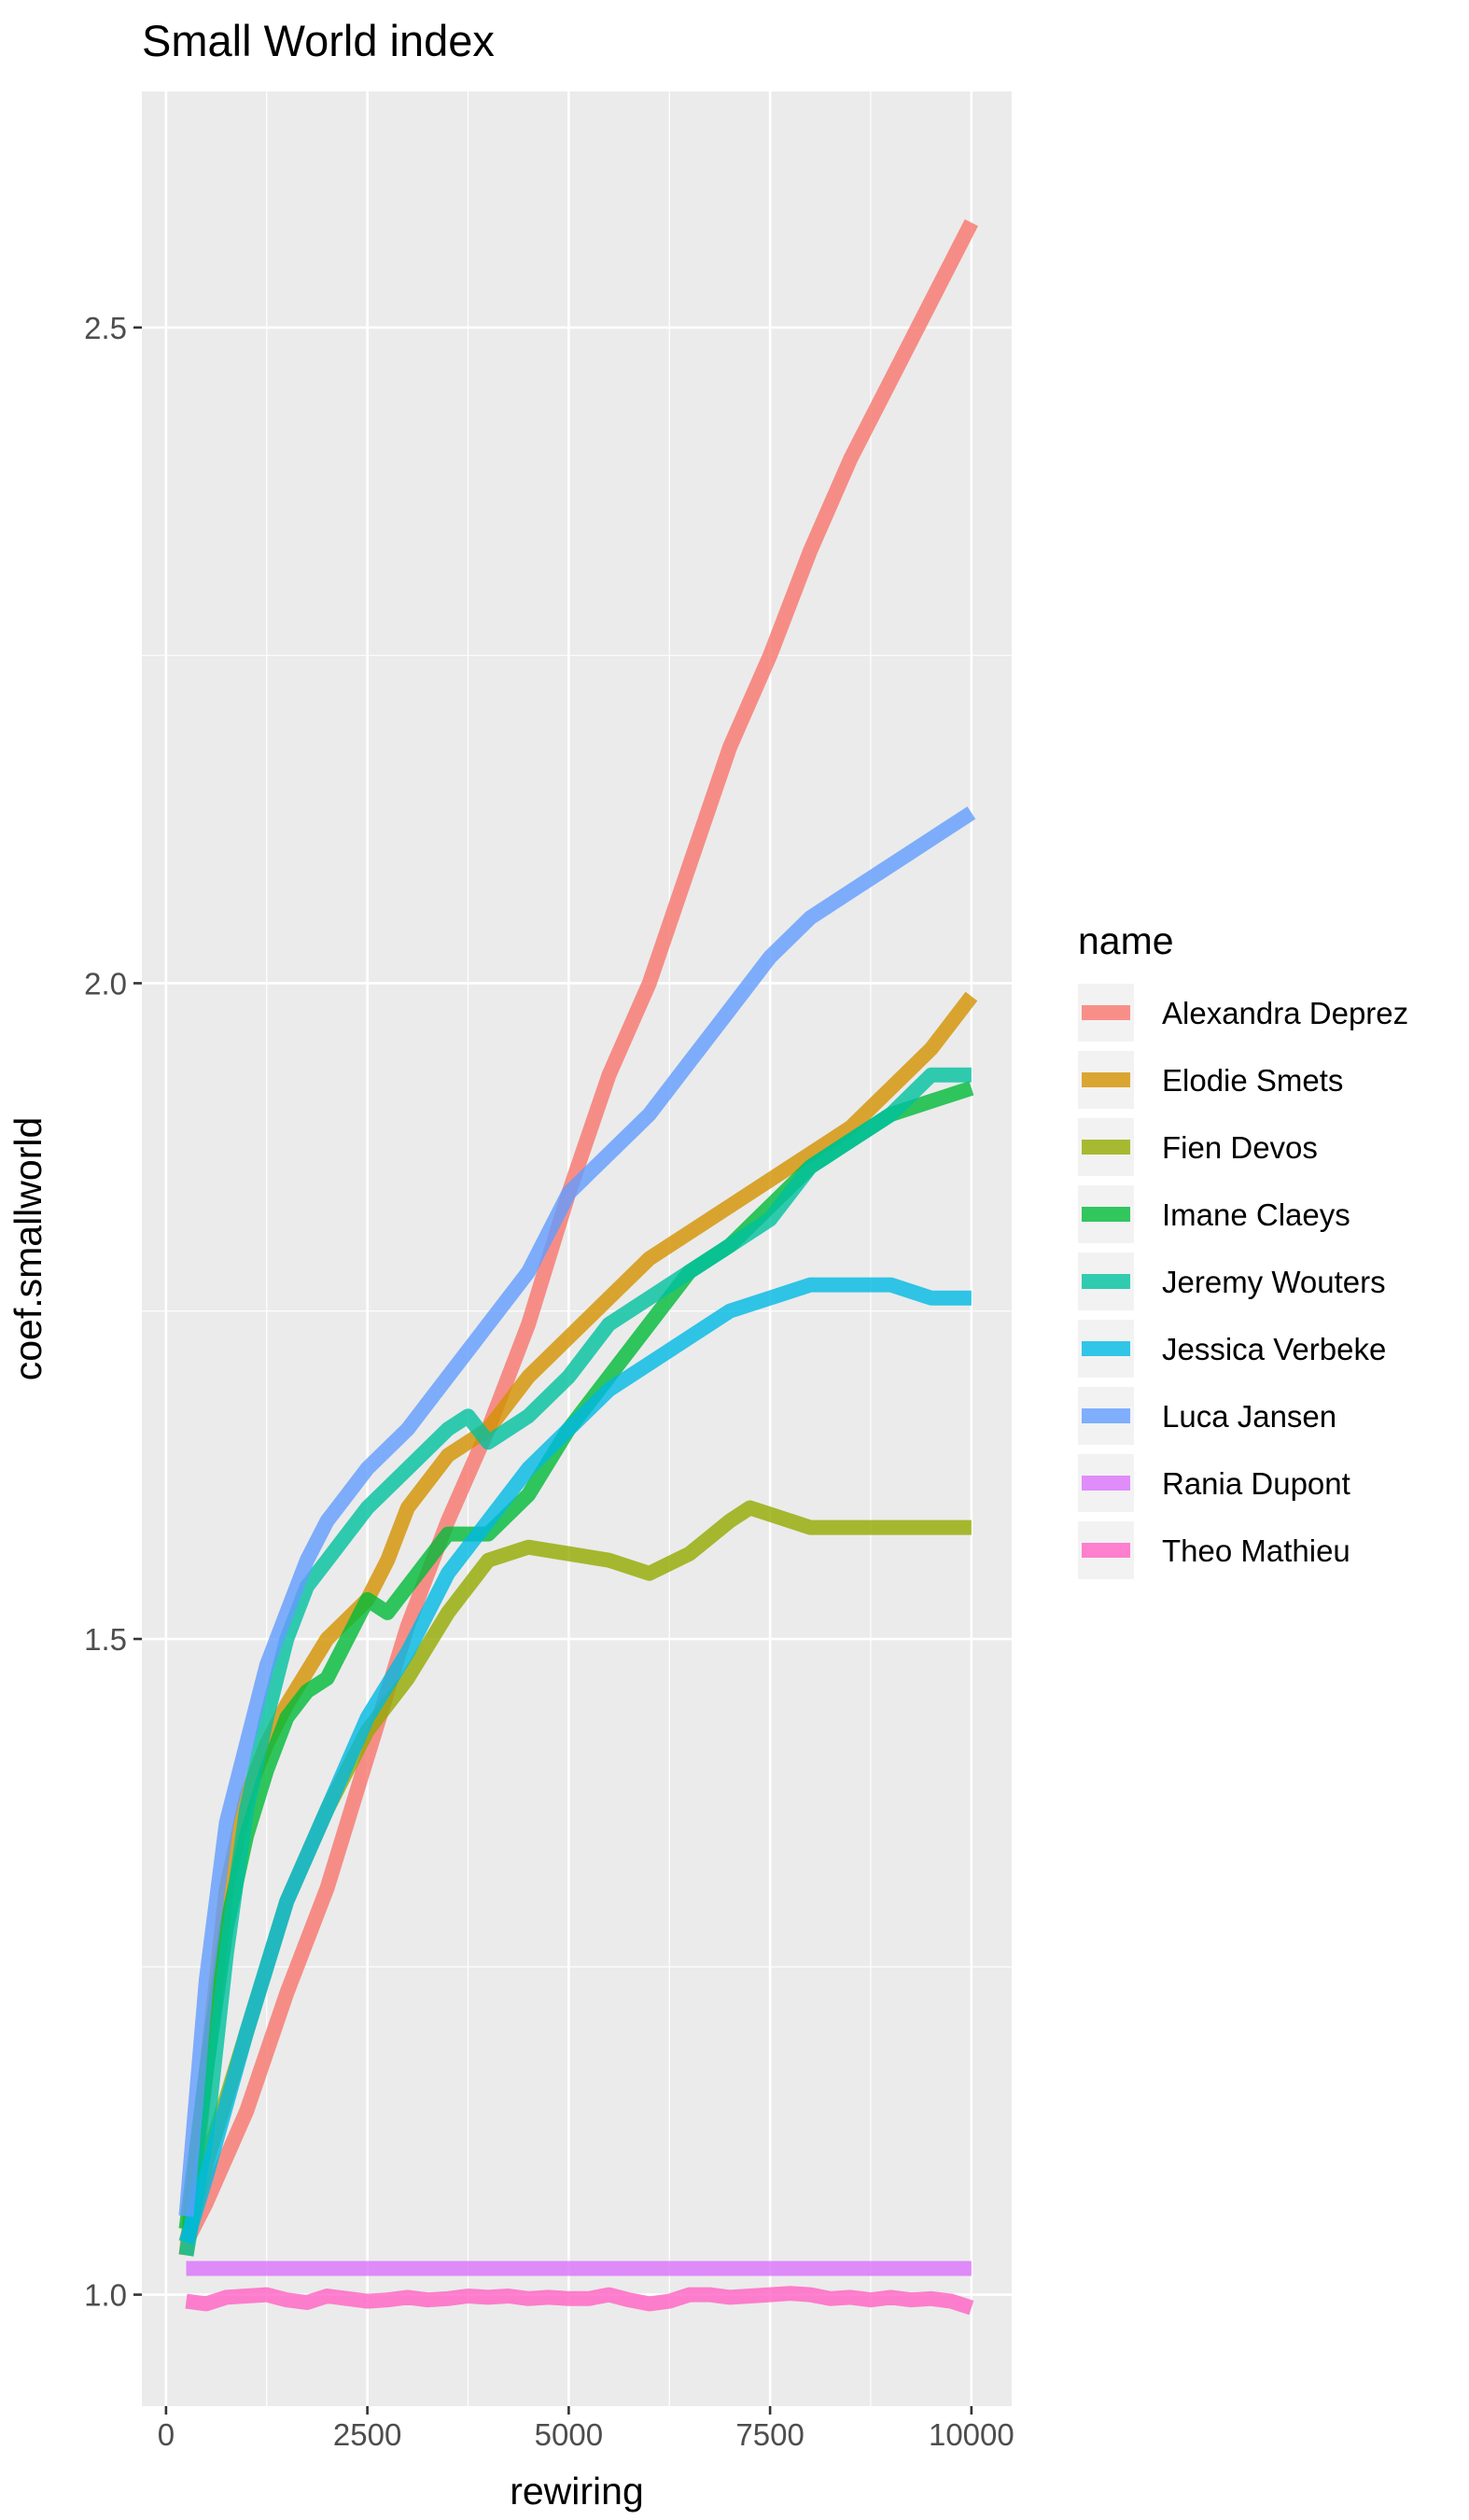  Describe the element at coordinates (1256, 1550) in the screenshot. I see `legend-label: Theo Mathieu` at that location.